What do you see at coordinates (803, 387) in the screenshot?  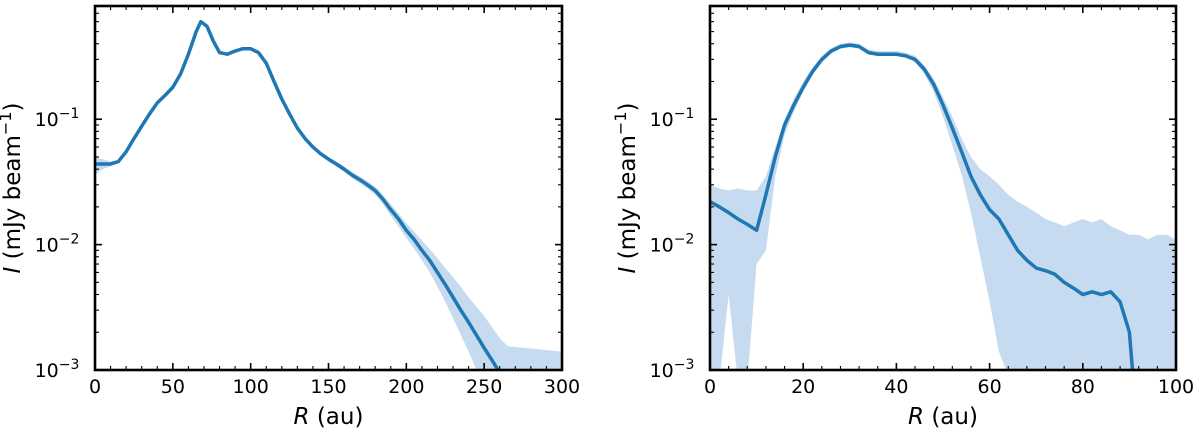 I see `x-tick-label: 20` at bounding box center [803, 387].